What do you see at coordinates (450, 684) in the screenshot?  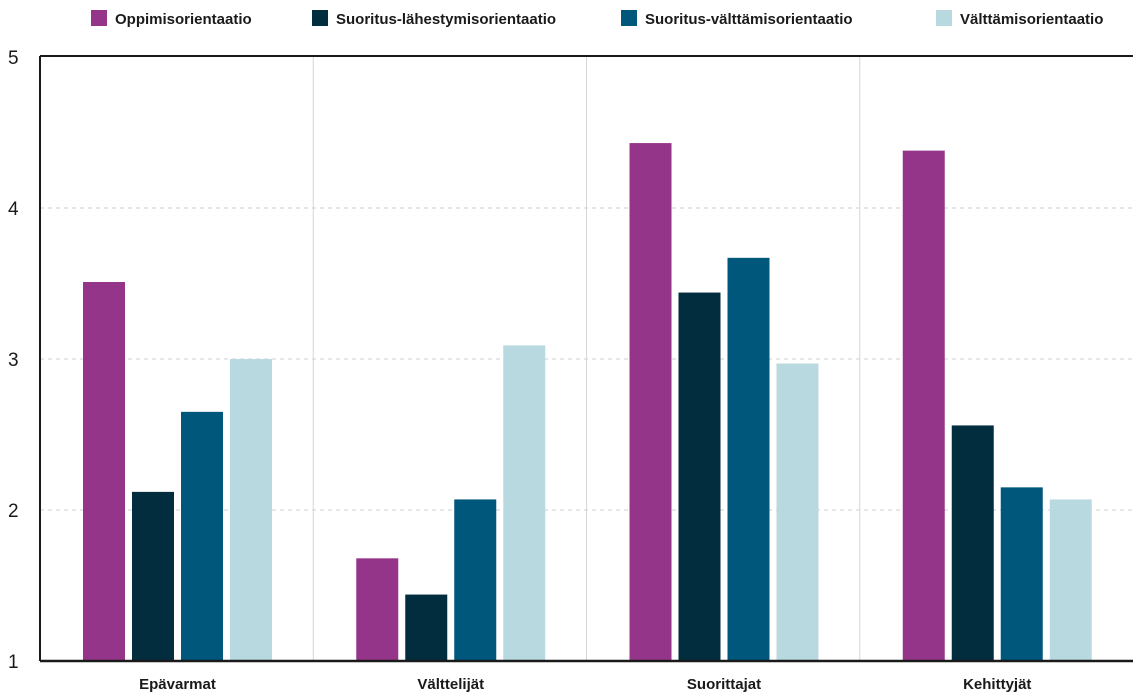 I see `category-label: Välttelijät` at bounding box center [450, 684].